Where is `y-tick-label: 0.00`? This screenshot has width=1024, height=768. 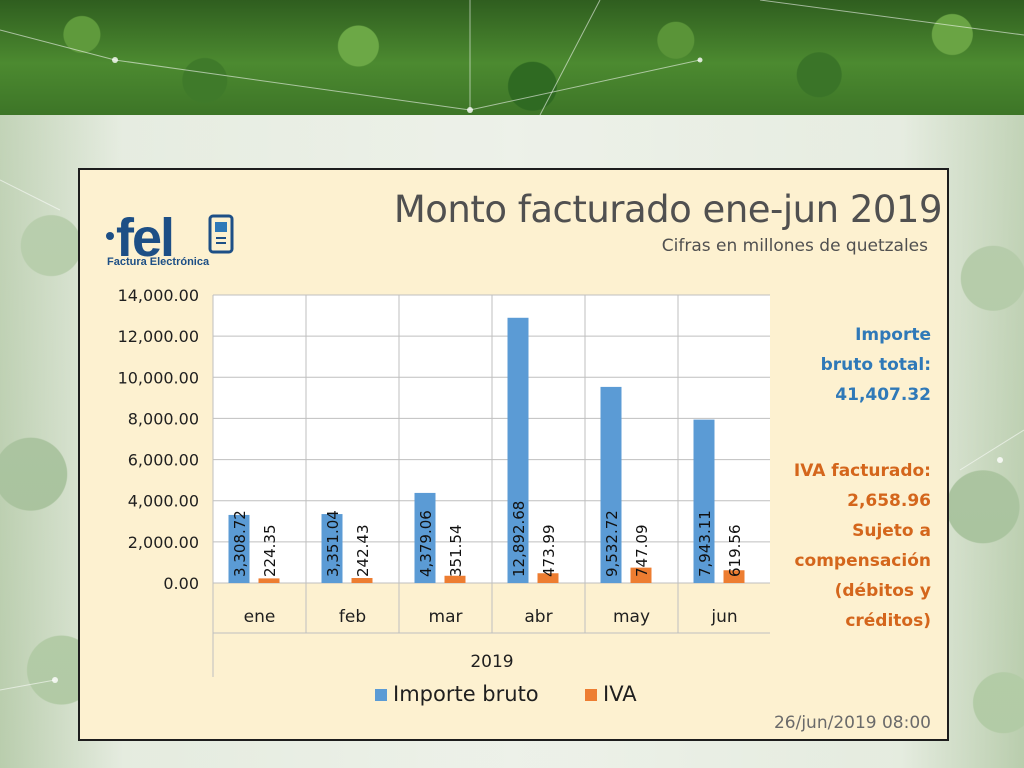 y-tick-label: 0.00 is located at coordinates (181, 583).